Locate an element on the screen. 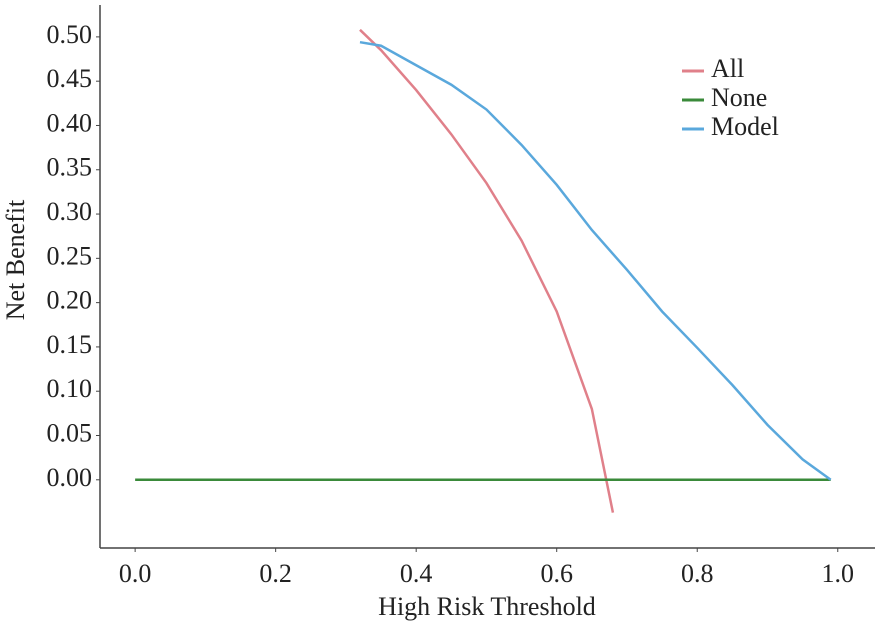 This screenshot has width=879, height=625. y-tick-label: 0.50 is located at coordinates (70, 34).